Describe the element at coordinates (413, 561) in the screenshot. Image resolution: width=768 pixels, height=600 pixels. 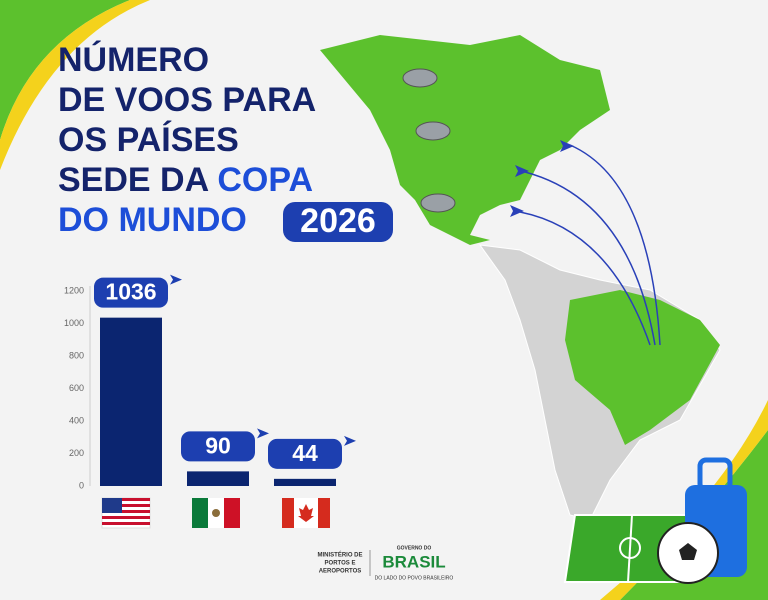
I see `gov-name: BRASIL` at that location.